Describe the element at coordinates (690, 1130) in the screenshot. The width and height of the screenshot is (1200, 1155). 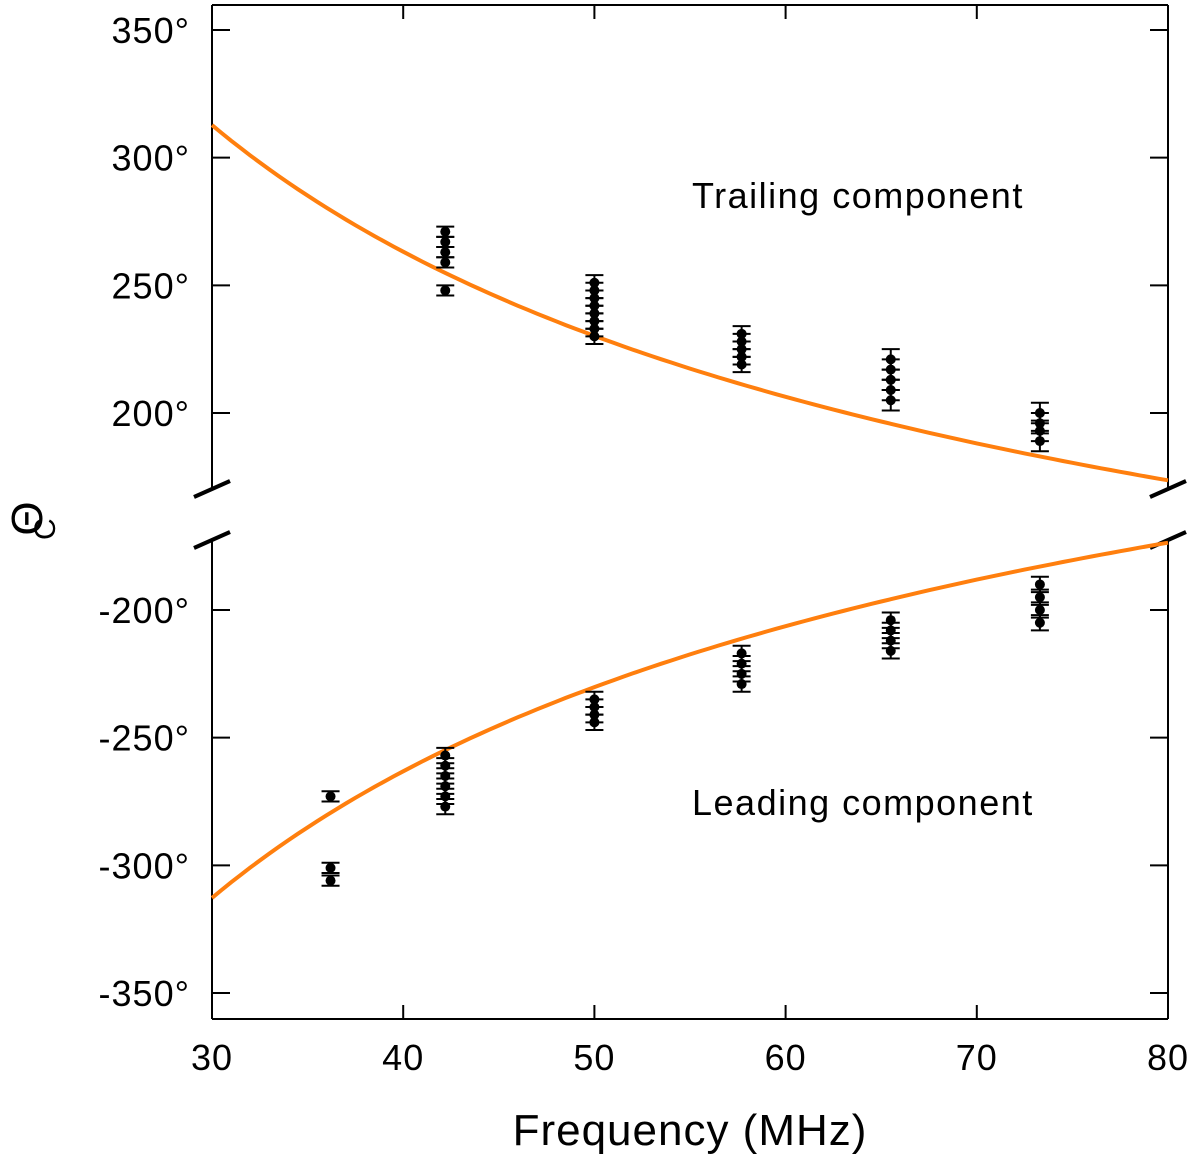
I see `x-axis-label: Frequency (MHz)` at that location.